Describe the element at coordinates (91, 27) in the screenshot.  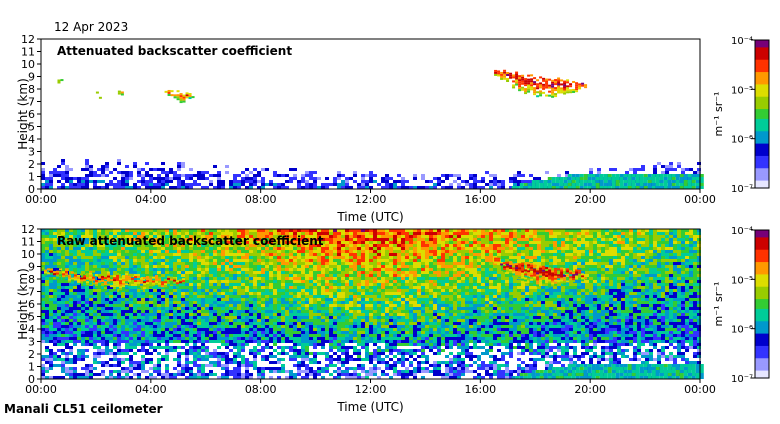
I see `date-label: 12 Apr 2023` at that location.